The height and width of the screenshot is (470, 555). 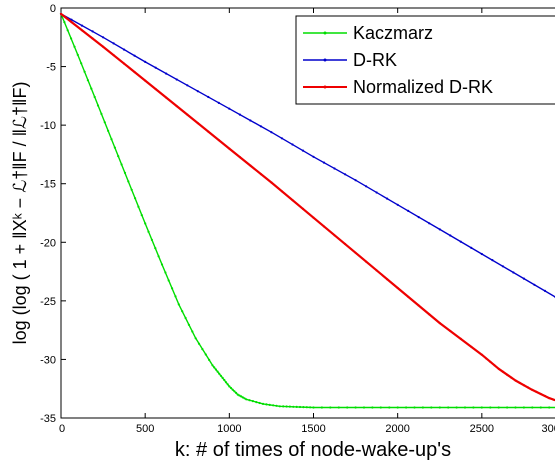 I want to click on y-axis-label: log (log ( 1 + ‖Xᵏ − ℒ†‖F / ‖ℒ†‖F), so click(x=20, y=213).